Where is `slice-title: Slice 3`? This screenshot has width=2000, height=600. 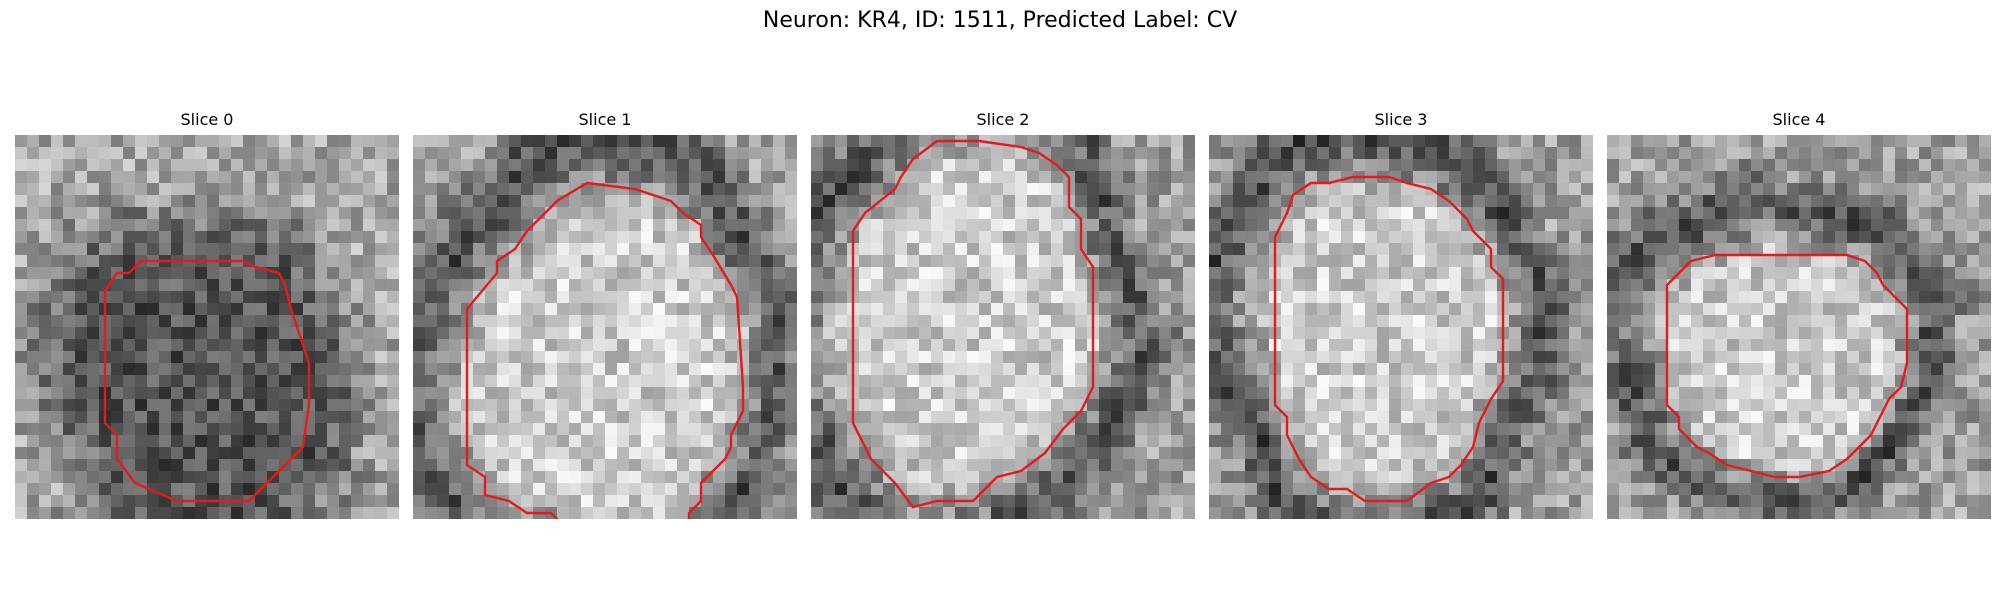 slice-title: Slice 3 is located at coordinates (1401, 119).